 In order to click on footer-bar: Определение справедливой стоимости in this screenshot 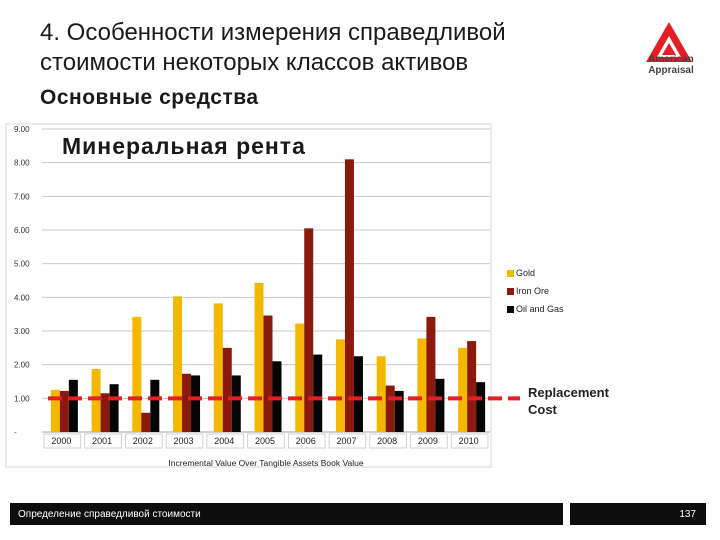, I will do `click(286, 514)`.